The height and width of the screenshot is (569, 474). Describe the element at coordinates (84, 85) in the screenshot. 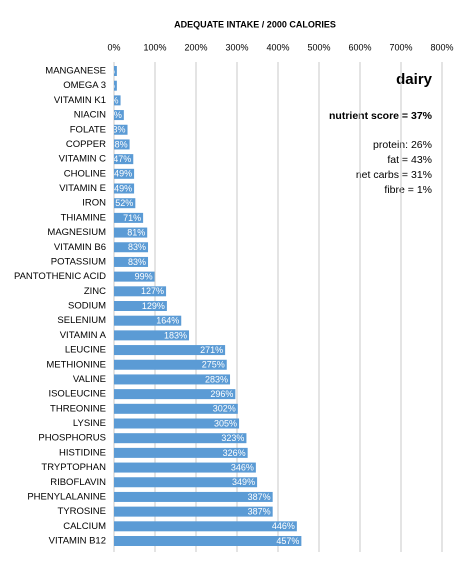

I see `y-tick-label: OMEGA 3` at that location.